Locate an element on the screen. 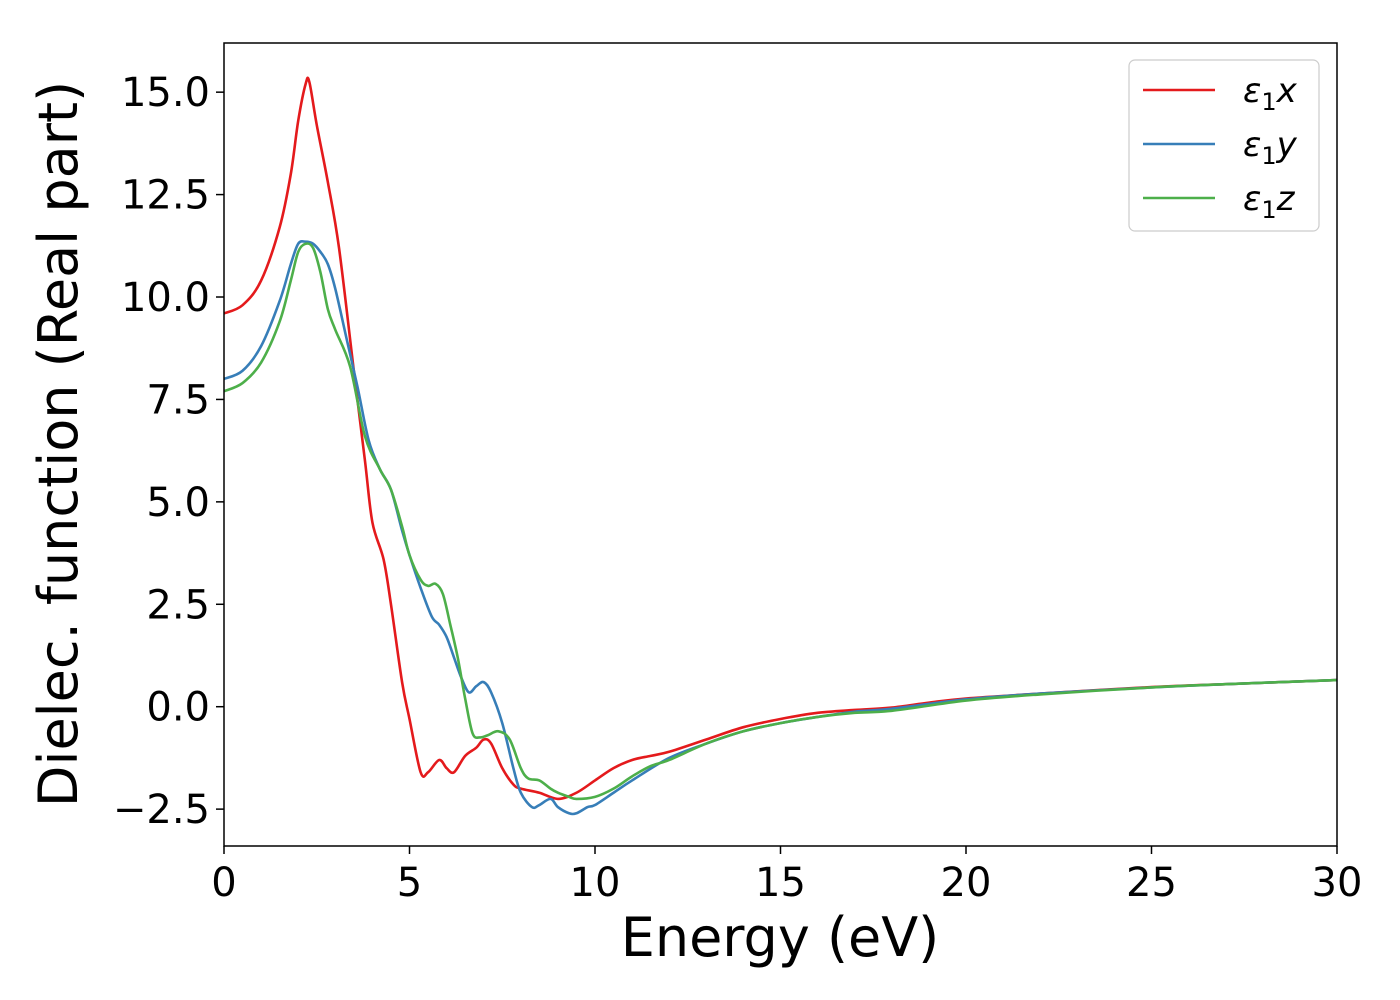  x-axis-label: Energy (eV) is located at coordinates (780, 937).